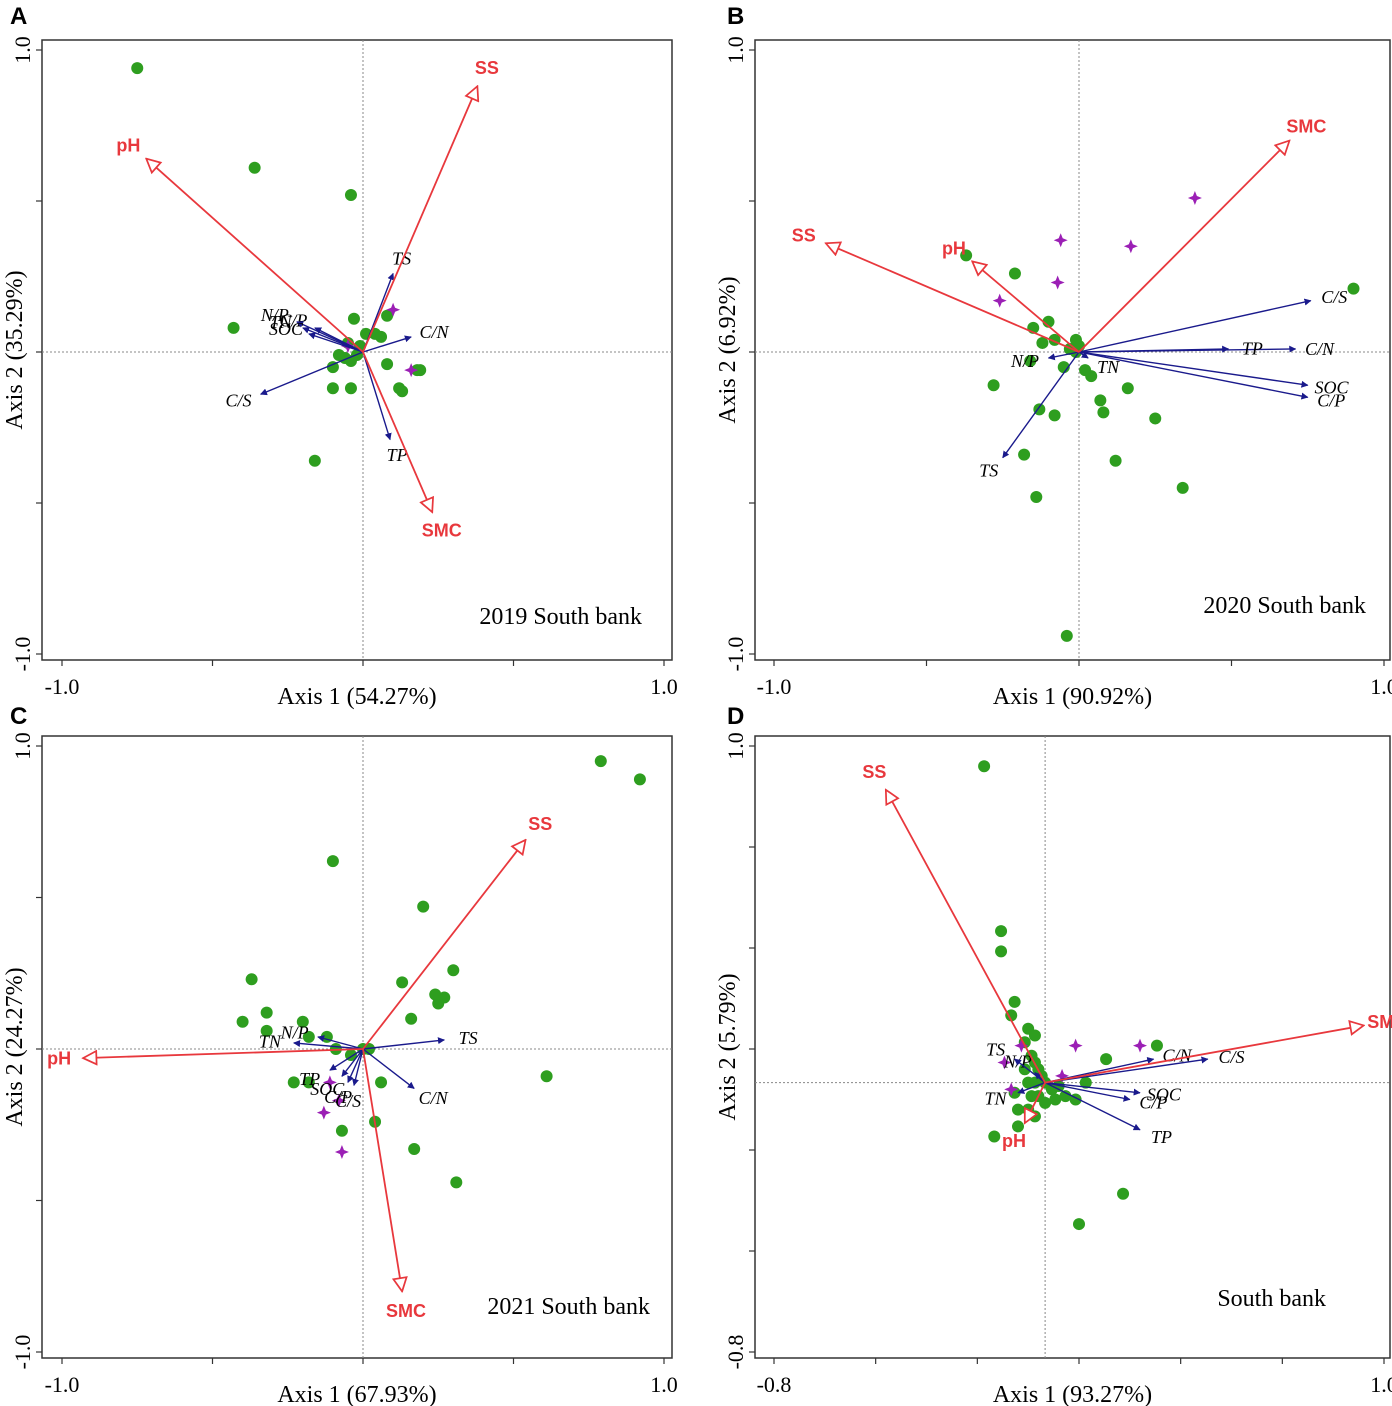 Image resolution: width=1392 pixels, height=1406 pixels. I want to click on y-tick-label: -1.0, so click(735, 654).